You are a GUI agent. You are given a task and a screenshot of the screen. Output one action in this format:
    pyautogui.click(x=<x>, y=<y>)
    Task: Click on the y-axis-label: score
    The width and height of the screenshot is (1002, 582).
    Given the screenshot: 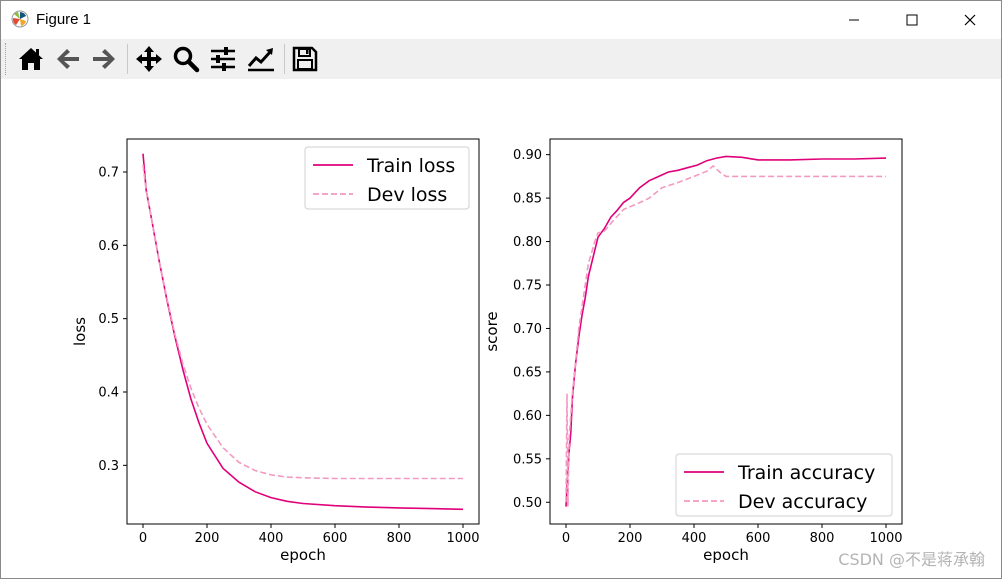 What is the action you would take?
    pyautogui.click(x=492, y=331)
    